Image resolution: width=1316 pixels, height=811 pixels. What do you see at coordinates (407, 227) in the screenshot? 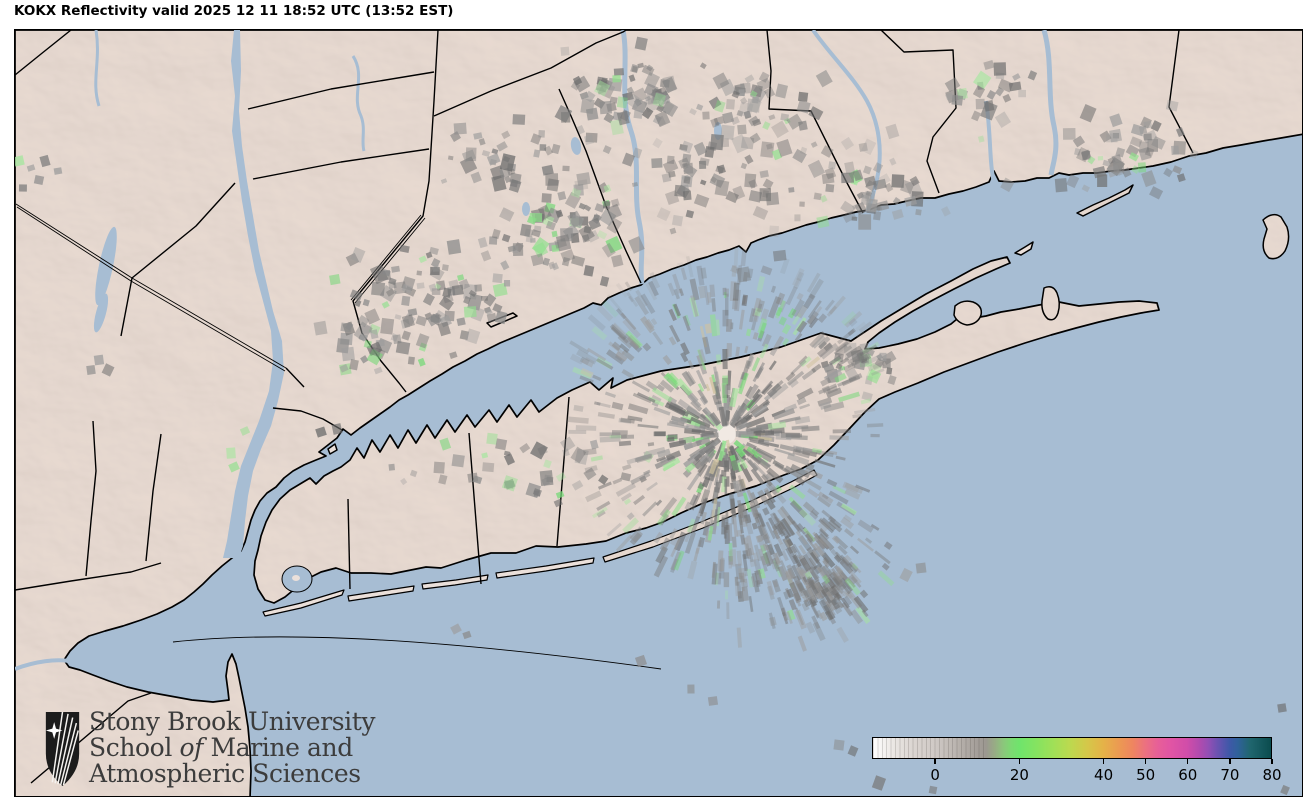
I see `lakes` at bounding box center [407, 227].